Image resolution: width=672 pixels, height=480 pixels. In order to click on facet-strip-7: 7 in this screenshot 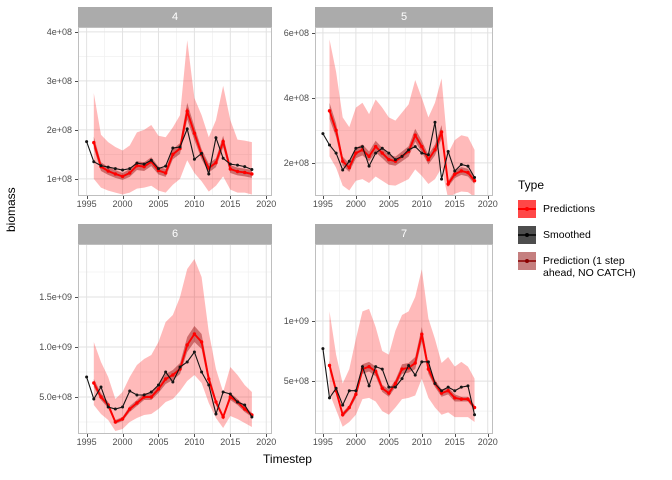, I will do `click(404, 234)`.